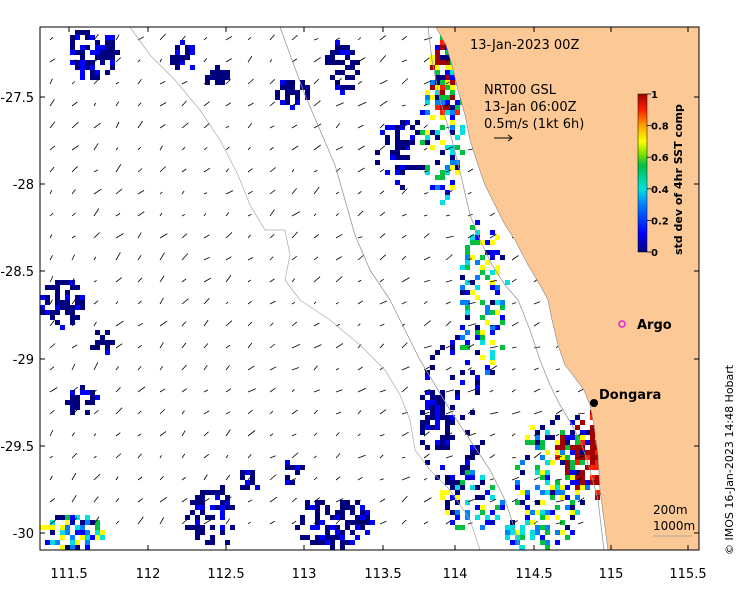 This screenshot has width=740, height=596. What do you see at coordinates (630, 395) in the screenshot?
I see `dongara-label: Dongara` at bounding box center [630, 395].